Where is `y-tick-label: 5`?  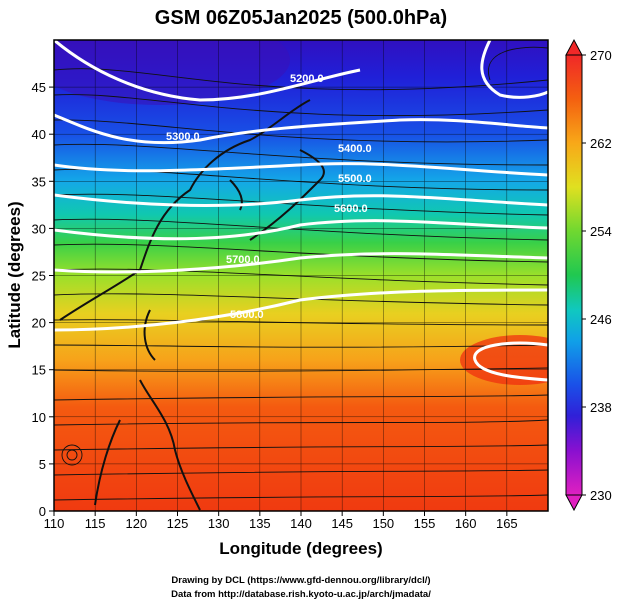 y-tick-label: 5 is located at coordinates (42, 464).